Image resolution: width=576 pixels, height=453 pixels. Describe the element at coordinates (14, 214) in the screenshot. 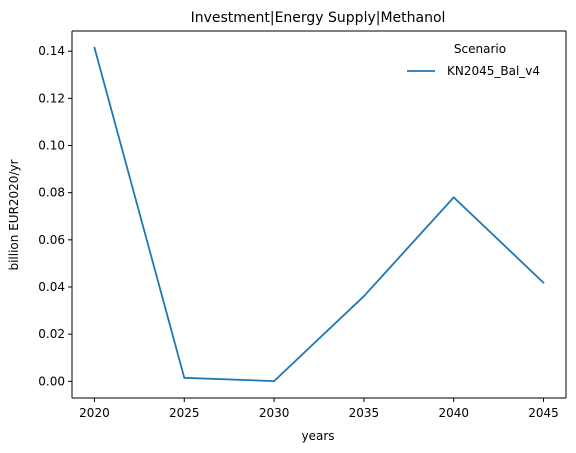

I see `y-axis-label: billion EUR2020/yr` at that location.